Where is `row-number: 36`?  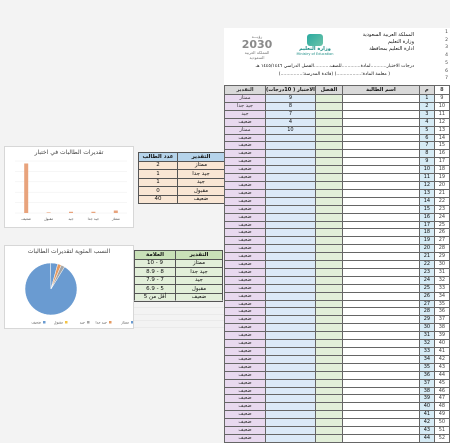
row-number: 36 is located at coordinates (441, 312).